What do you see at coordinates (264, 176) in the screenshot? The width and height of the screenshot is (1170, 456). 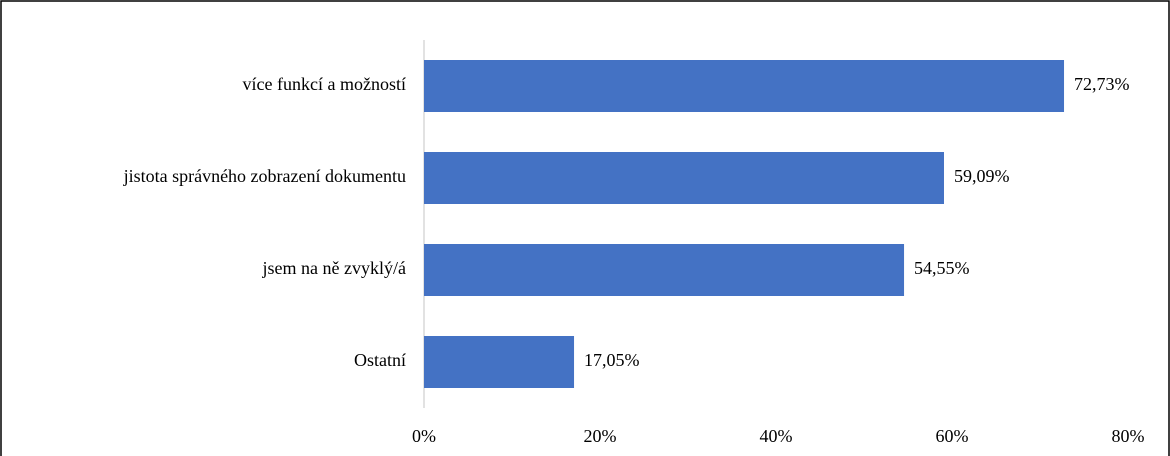 I see `y-tick-label: jistota správného zobrazení dokumentu` at bounding box center [264, 176].